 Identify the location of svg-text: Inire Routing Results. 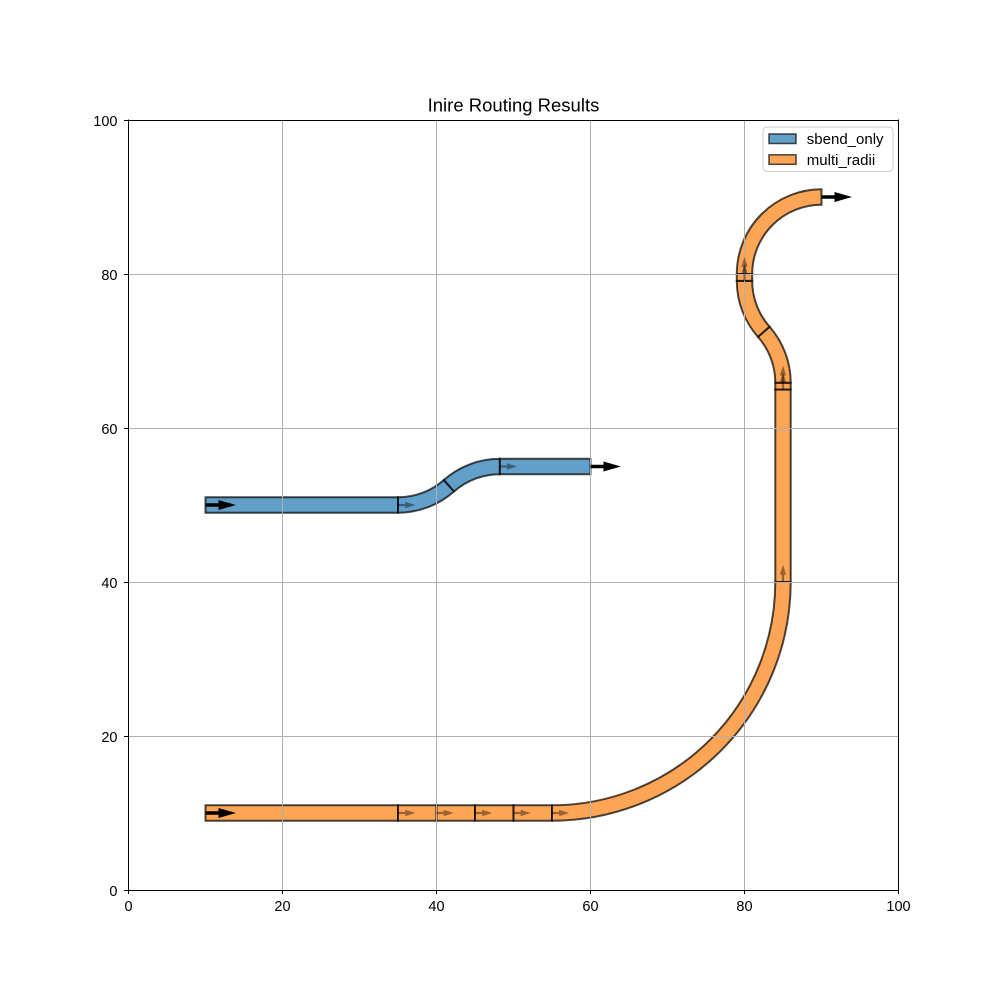
(514, 105).